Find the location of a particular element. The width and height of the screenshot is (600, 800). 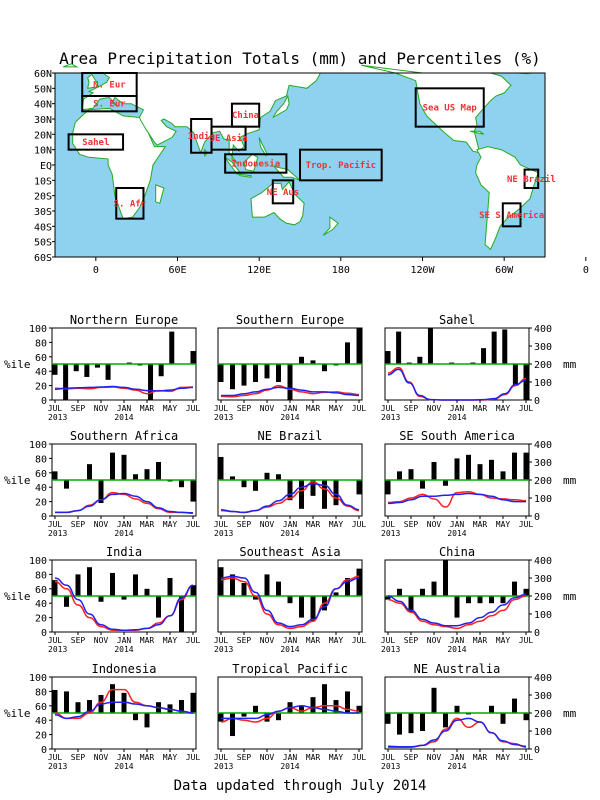

y-tick-label: 60 is located at coordinates (41, 590).